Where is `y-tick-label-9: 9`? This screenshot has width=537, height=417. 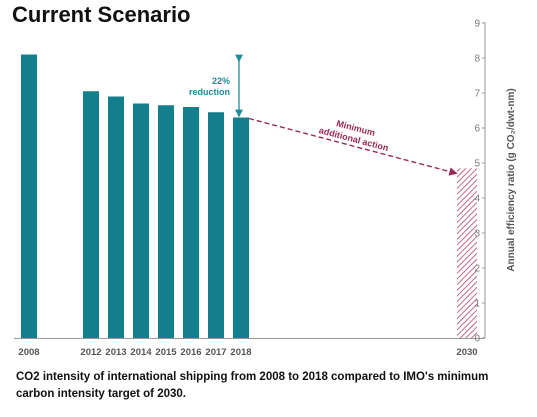 y-tick-label-9: 9 is located at coordinates (477, 24).